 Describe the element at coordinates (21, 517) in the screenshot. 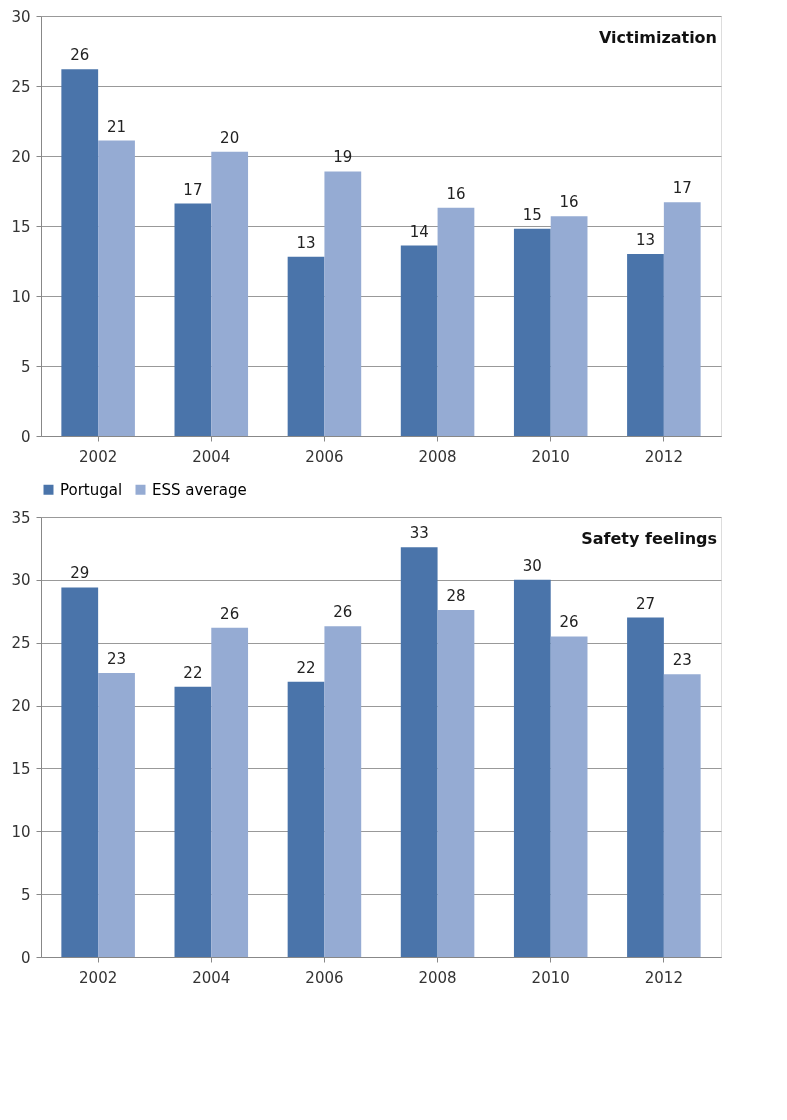

I see `y-tick-label: 35` at that location.